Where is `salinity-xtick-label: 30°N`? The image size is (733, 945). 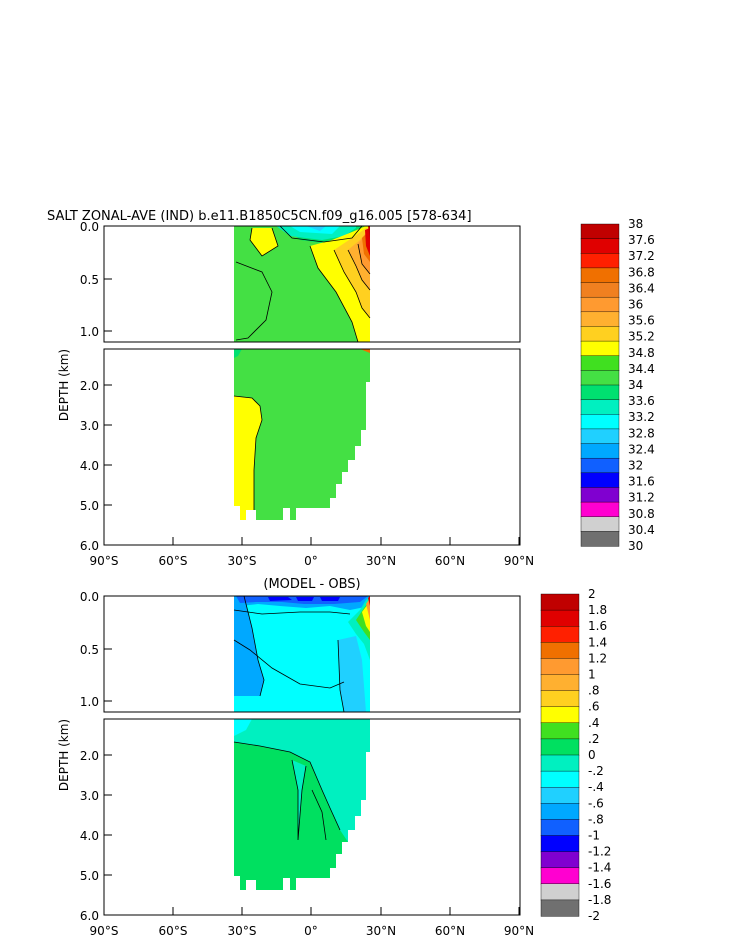 salinity-xtick-label: 30°N is located at coordinates (381, 561).